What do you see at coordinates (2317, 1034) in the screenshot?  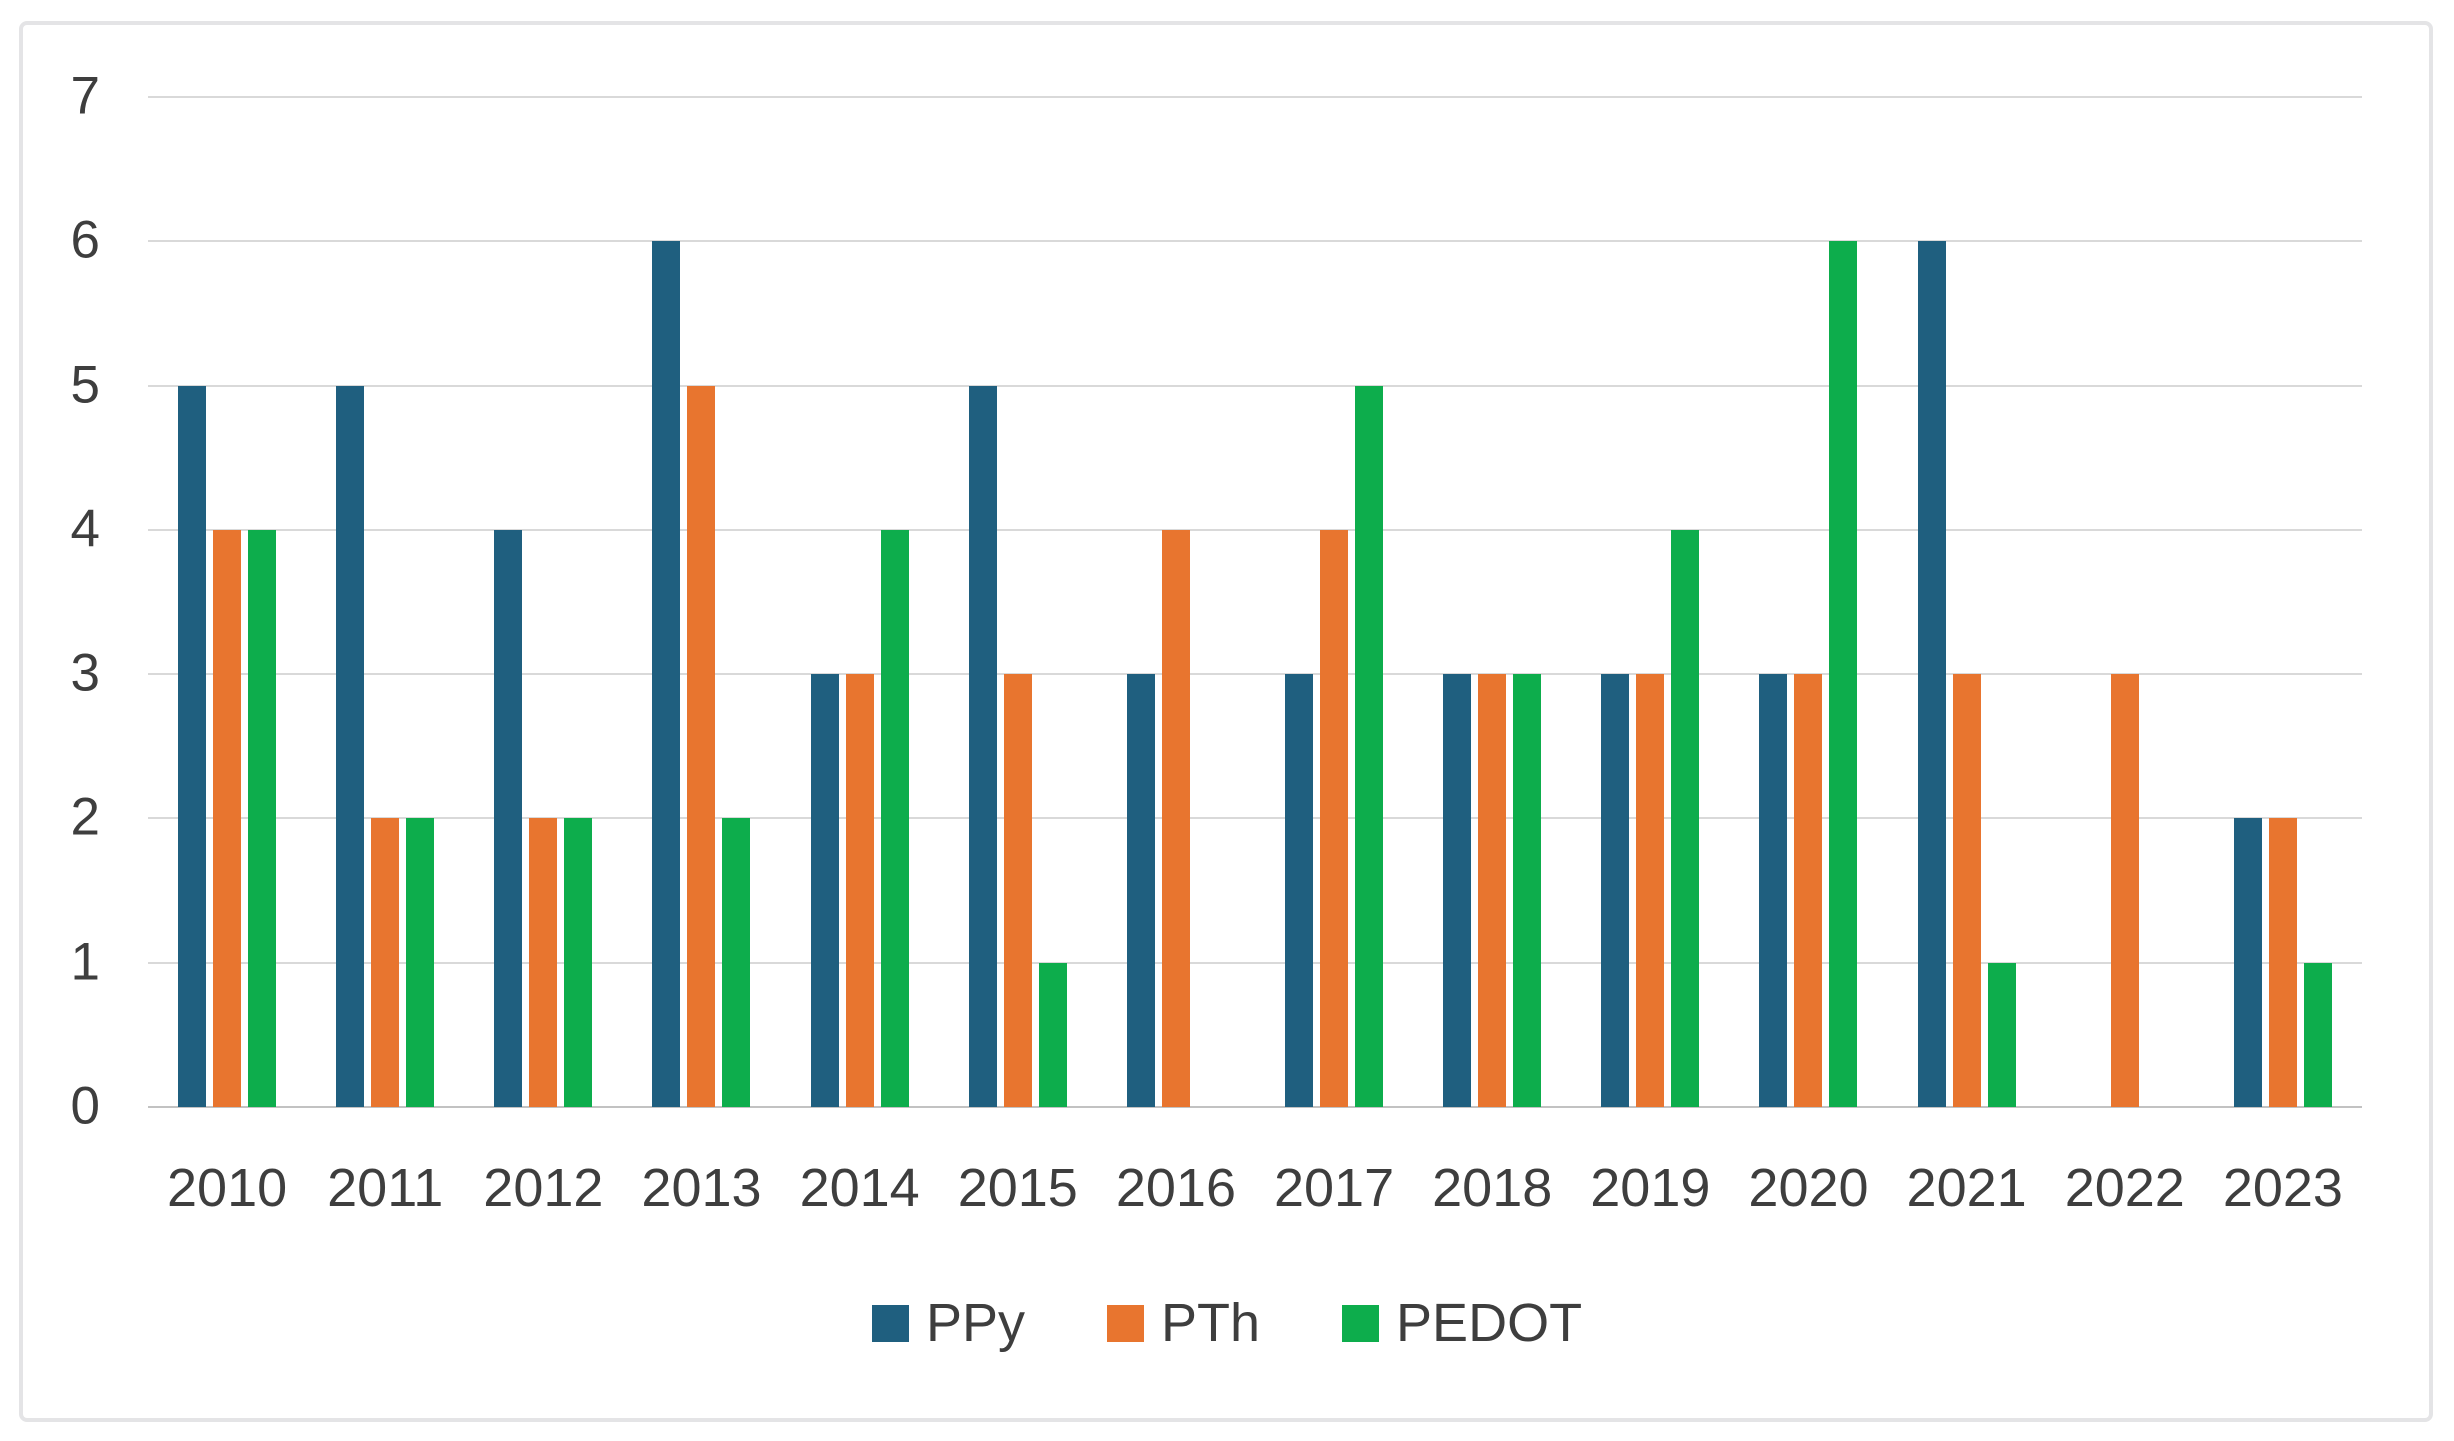 I see `bar-pedot-2023` at bounding box center [2317, 1034].